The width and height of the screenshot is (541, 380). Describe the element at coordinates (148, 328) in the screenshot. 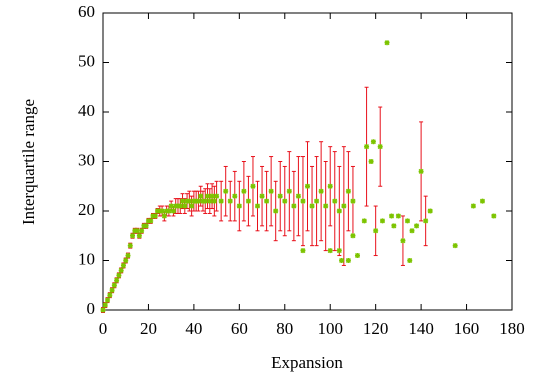

I see `x-tick-label: 20` at that location.